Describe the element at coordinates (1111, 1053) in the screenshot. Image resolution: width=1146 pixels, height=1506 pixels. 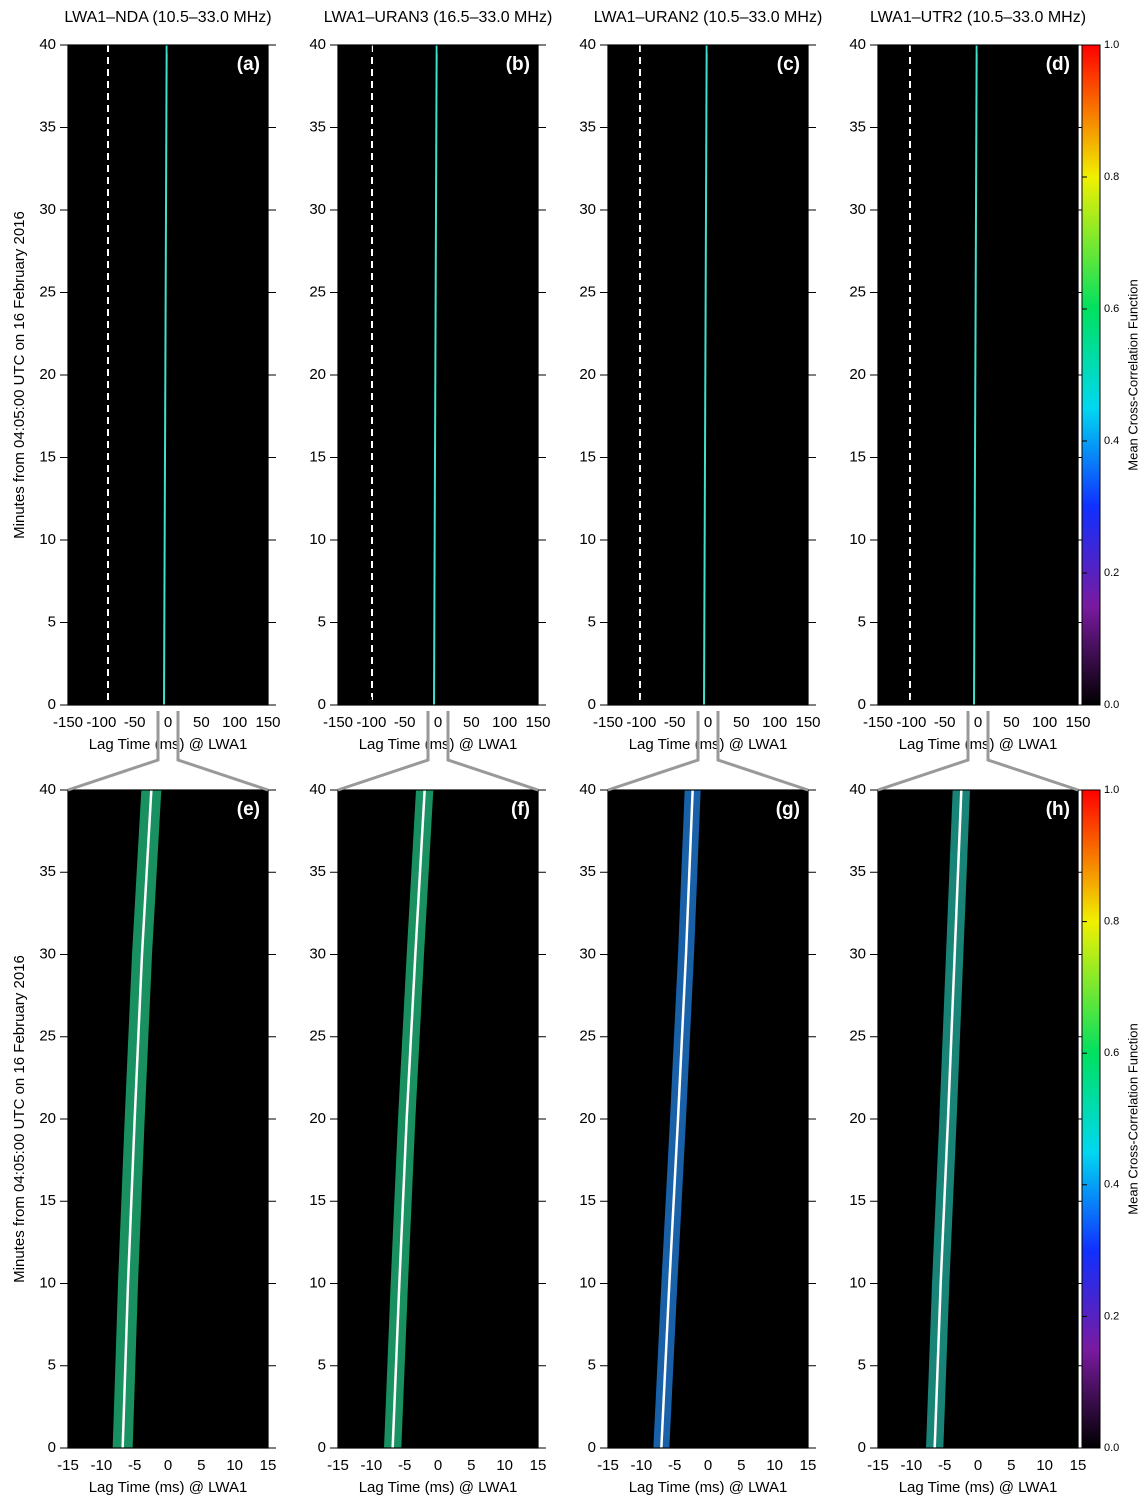
I see `colorbar-tick-label: 0.6` at that location.